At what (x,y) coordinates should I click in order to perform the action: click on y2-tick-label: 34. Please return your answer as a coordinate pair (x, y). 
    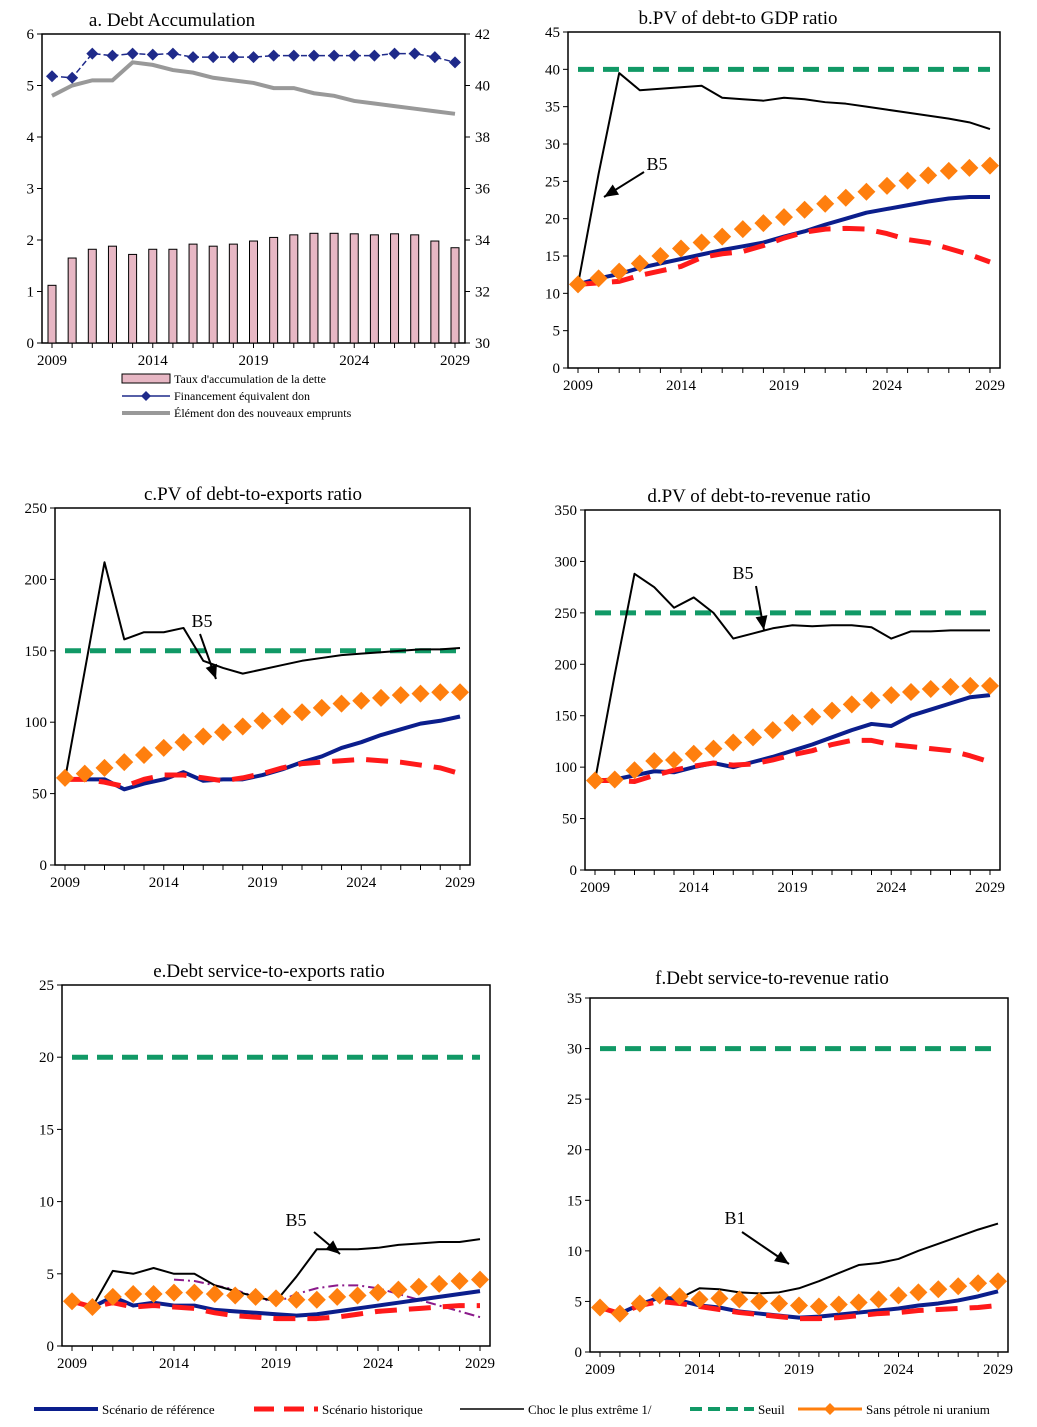
    Looking at the image, I should click on (483, 241).